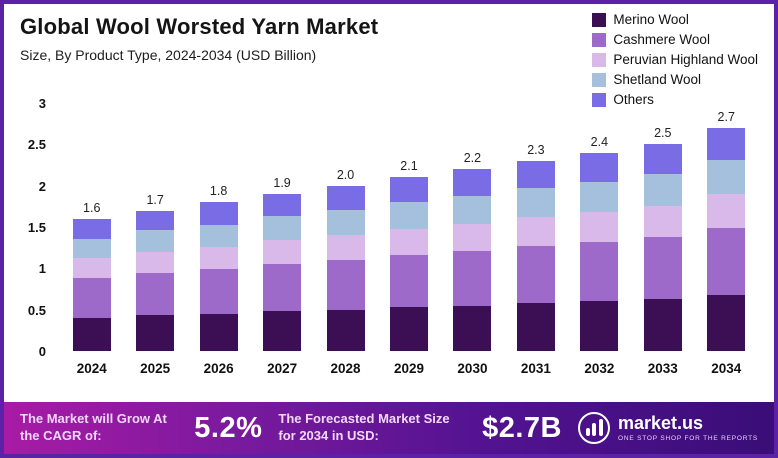 The height and width of the screenshot is (458, 778). I want to click on y-axis-tick-label: 3, so click(42, 103).